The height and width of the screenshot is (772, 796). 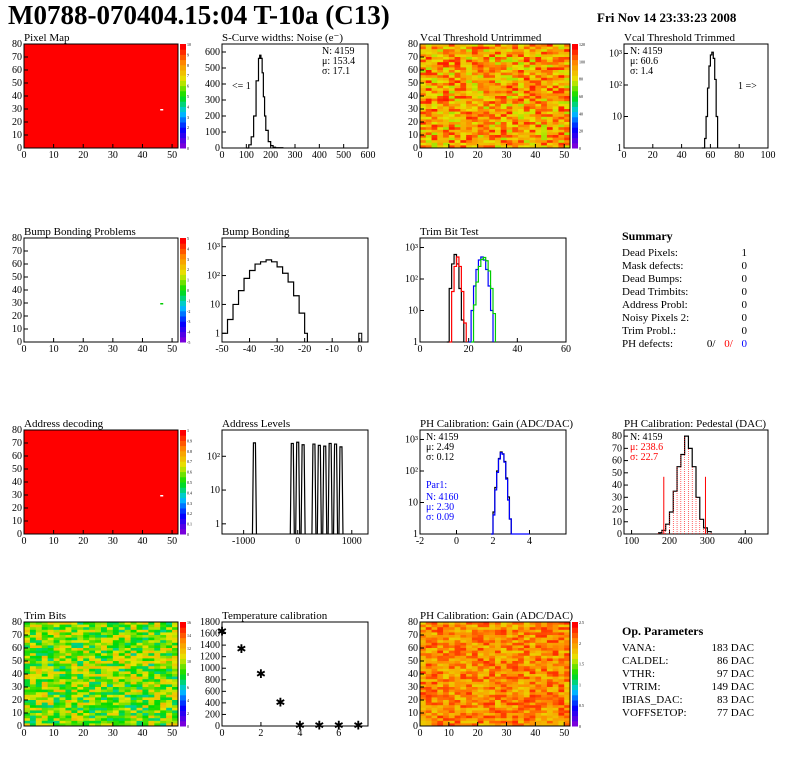 I want to click on scatter-point: ✱, so click(x=339, y=725).